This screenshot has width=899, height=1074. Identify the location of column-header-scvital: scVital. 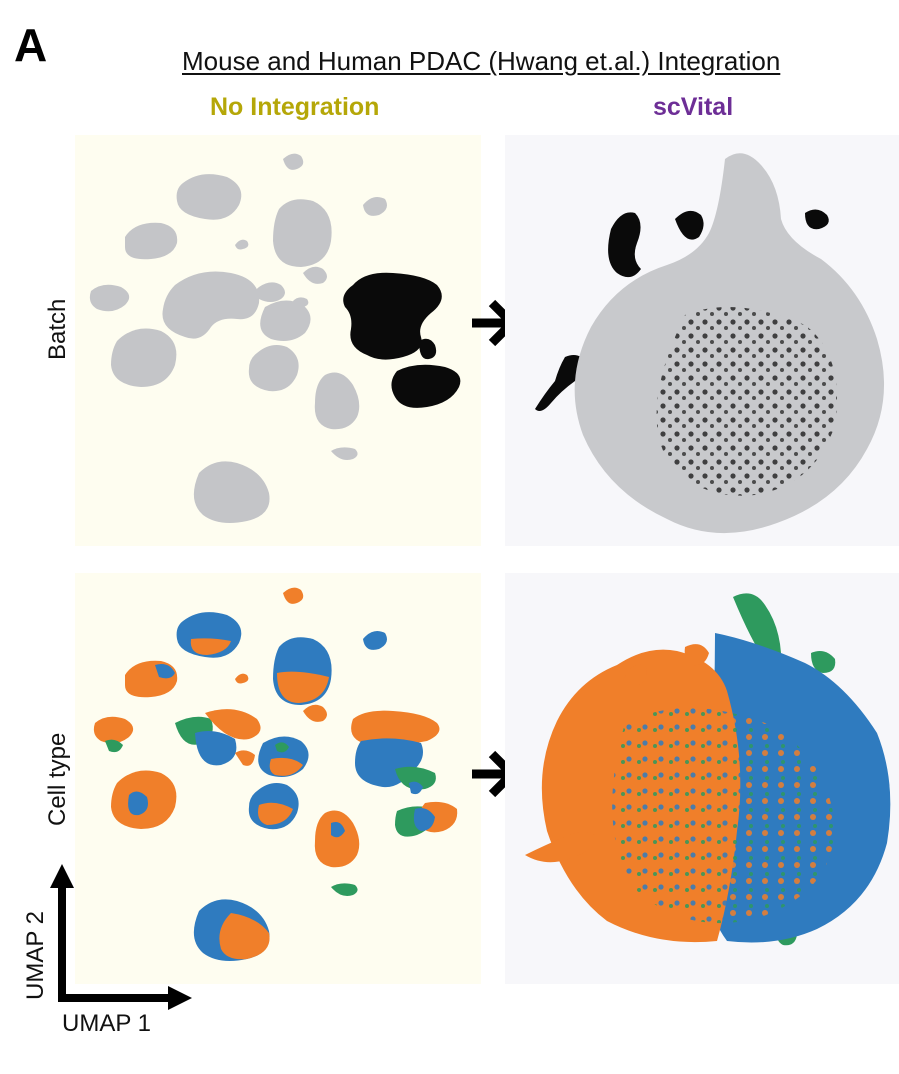
(693, 107).